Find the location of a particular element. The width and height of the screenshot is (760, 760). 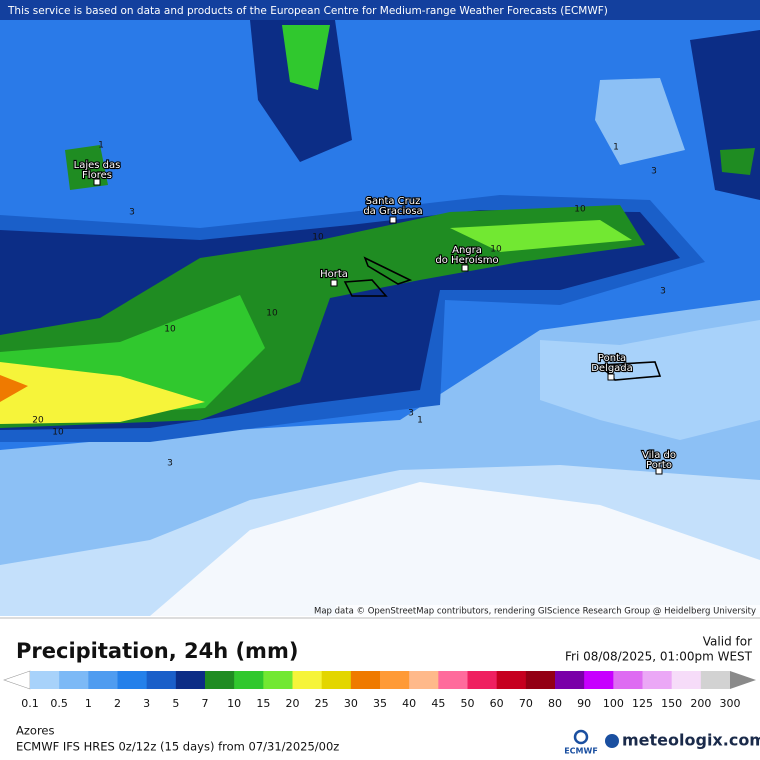

legend-label: 125 is located at coordinates (642, 703).